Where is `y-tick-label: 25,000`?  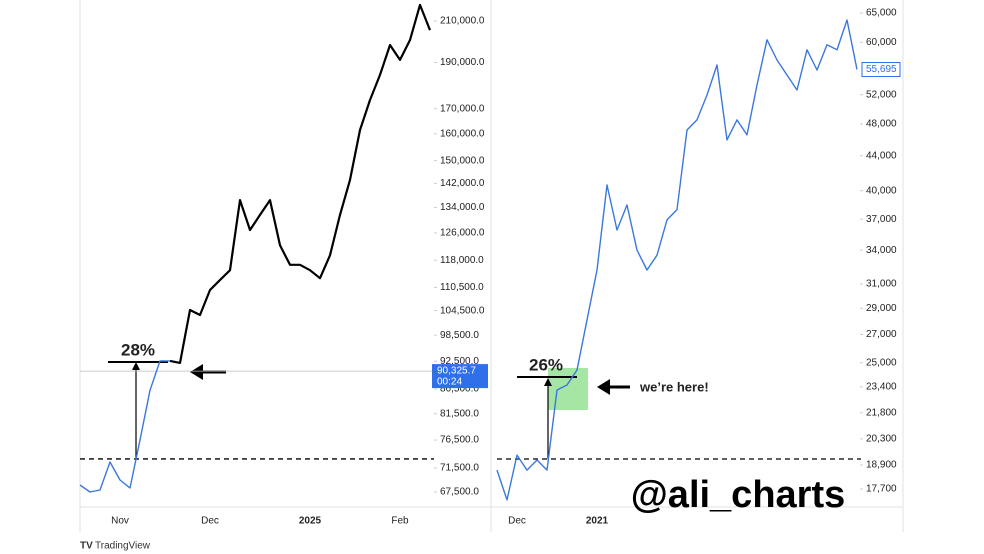
y-tick-label: 25,000 is located at coordinates (881, 362).